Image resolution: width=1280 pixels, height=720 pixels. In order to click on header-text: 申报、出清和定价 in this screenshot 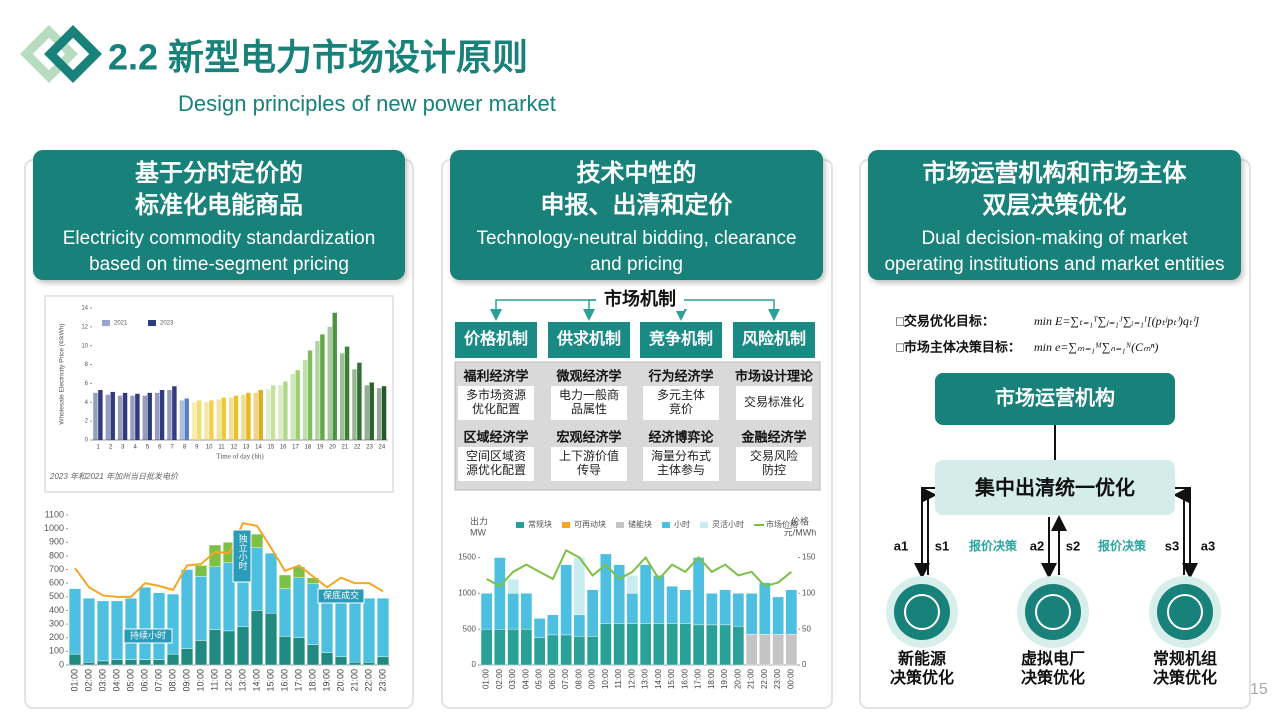, I will do `click(636, 205)`.